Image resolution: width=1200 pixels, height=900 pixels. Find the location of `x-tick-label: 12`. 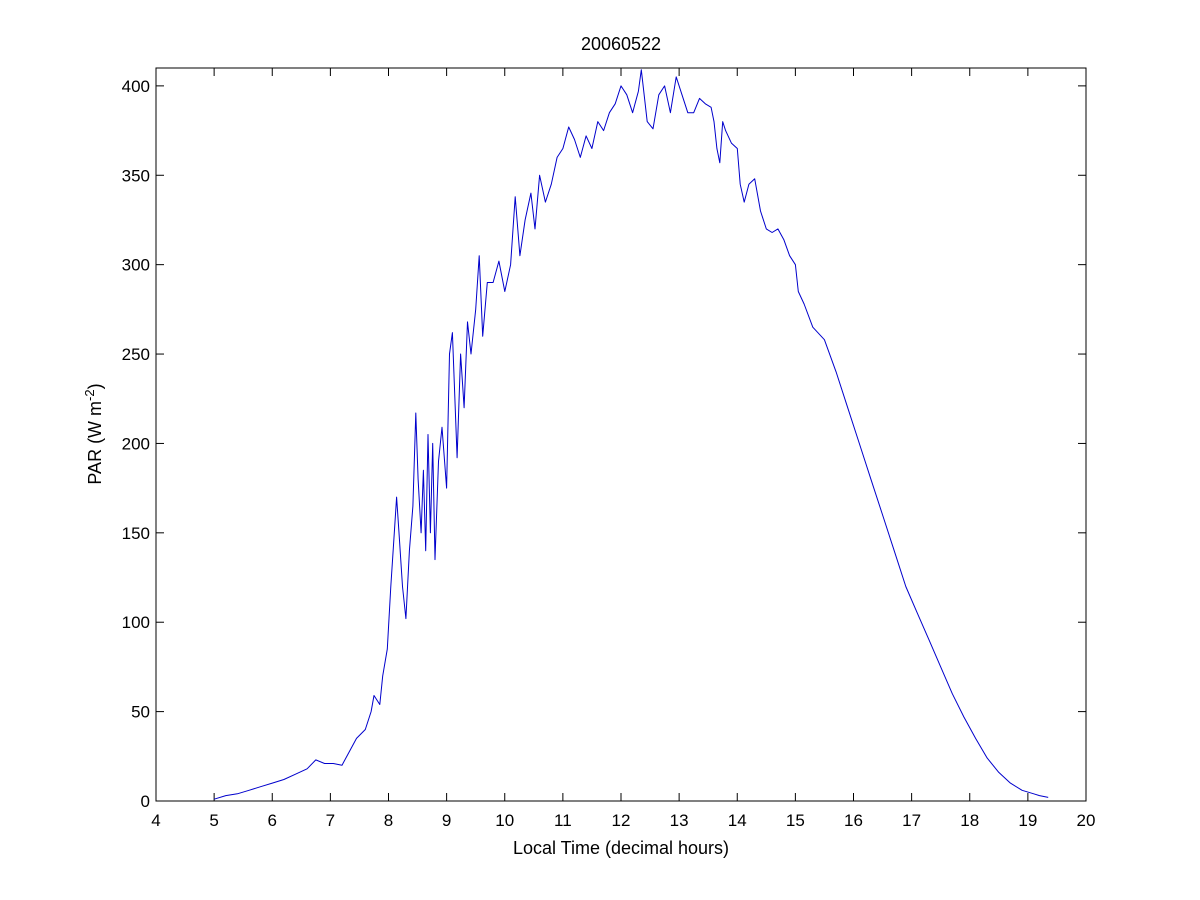

x-tick-label: 12 is located at coordinates (621, 820).